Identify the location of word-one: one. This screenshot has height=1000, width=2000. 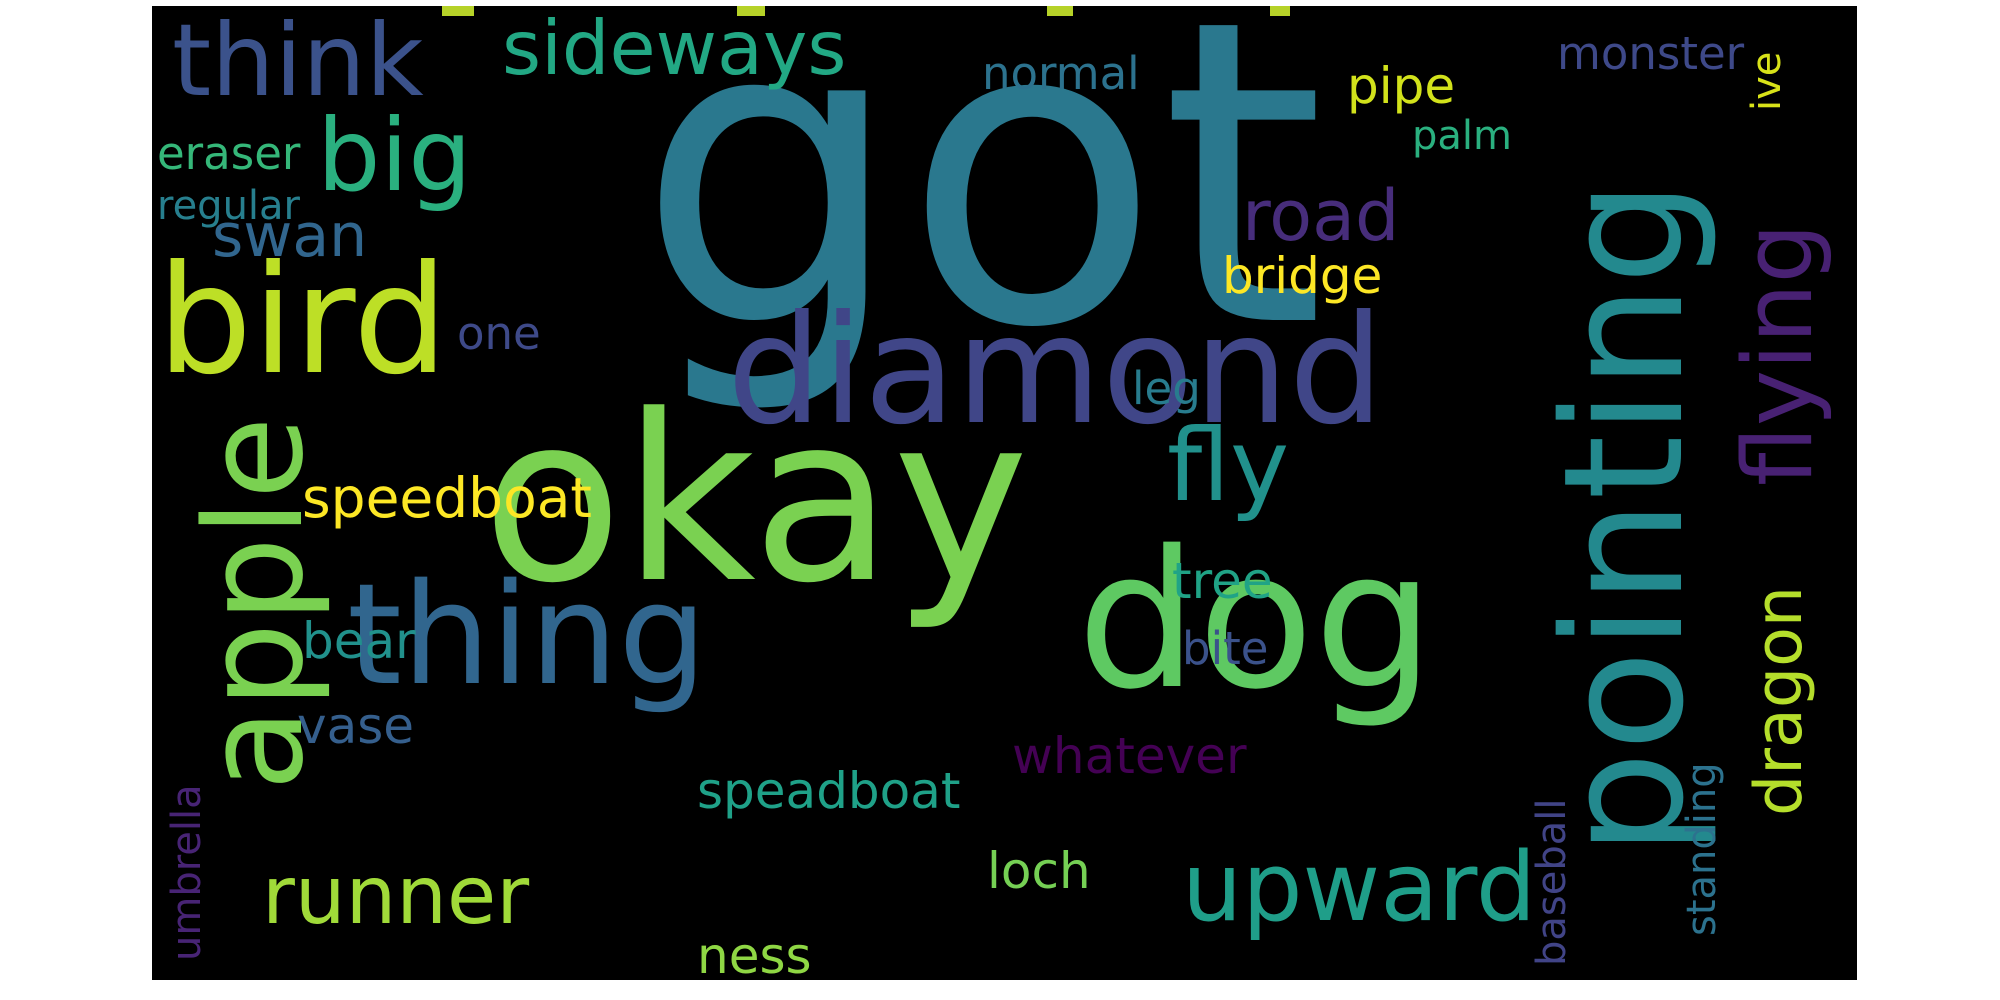
(499, 333).